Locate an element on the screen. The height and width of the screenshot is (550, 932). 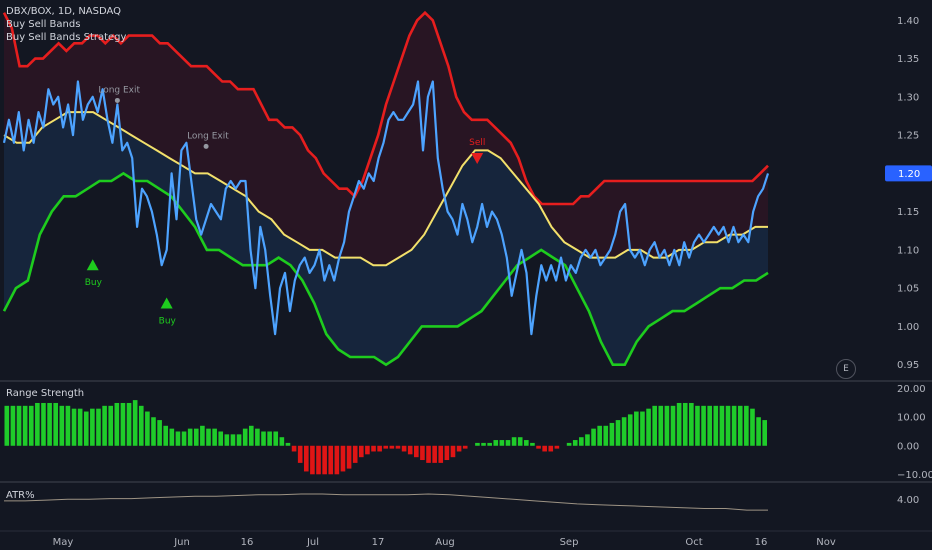
atr-axis-tick: 4.00 is located at coordinates (908, 500).